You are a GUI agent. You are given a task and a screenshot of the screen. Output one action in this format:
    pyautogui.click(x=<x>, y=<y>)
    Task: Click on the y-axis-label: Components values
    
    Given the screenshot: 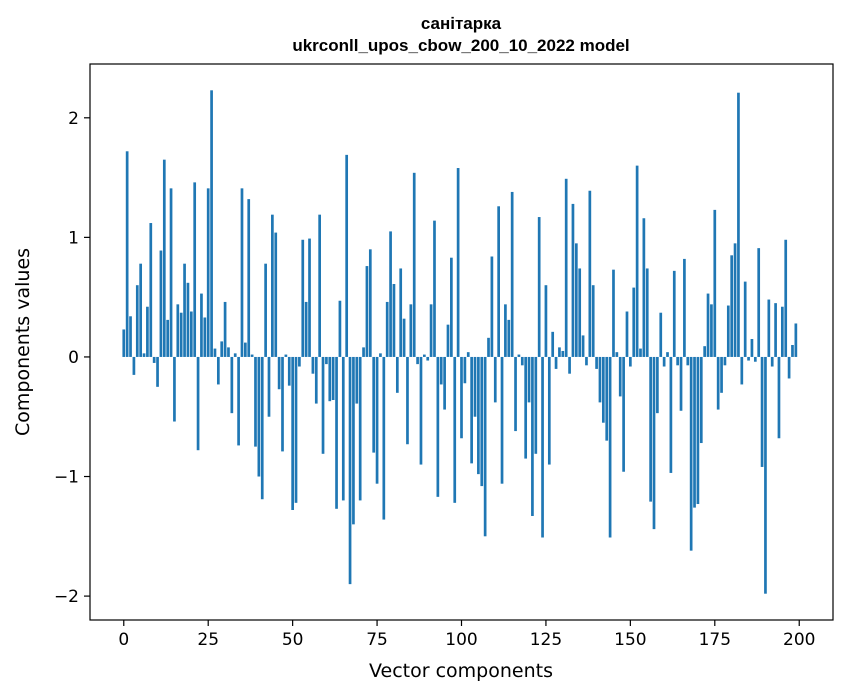 What is the action you would take?
    pyautogui.click(x=23, y=342)
    